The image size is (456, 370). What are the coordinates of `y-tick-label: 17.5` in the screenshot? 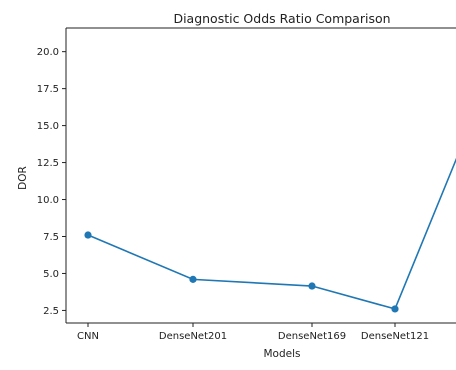 It's located at (48, 89).